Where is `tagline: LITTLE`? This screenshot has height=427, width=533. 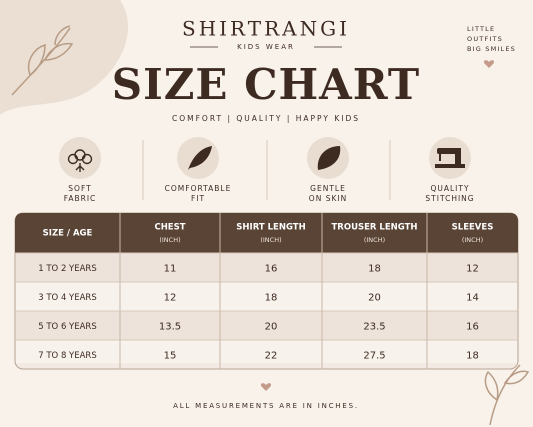
tagline: LITTLE is located at coordinates (481, 29).